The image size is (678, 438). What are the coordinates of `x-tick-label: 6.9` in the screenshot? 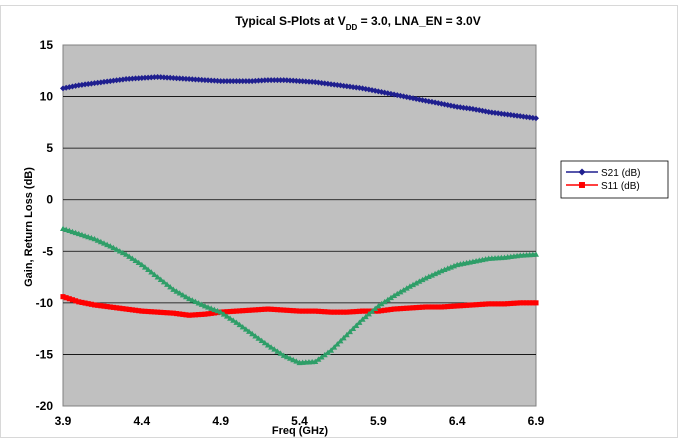 It's located at (536, 421).